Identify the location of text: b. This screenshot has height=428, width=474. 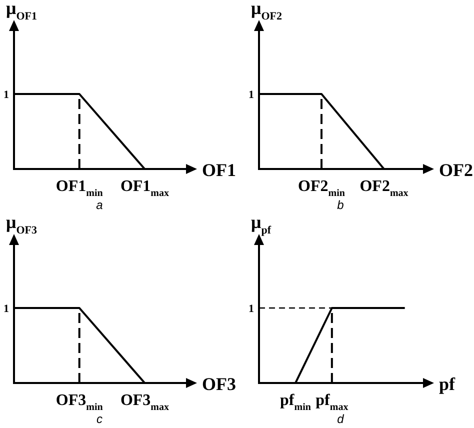
(340, 205).